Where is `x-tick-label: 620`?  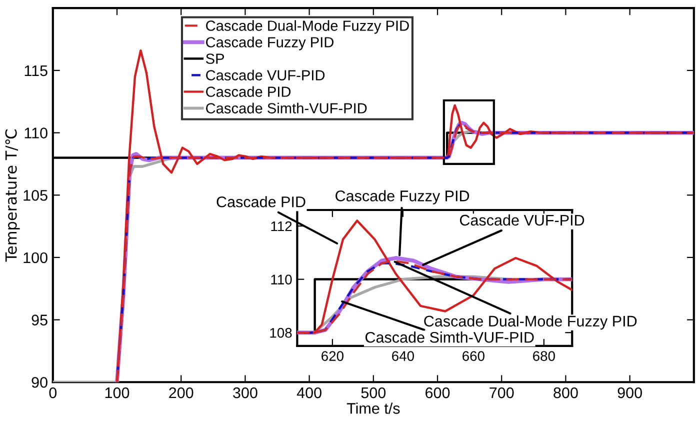
x-tick-label: 620 is located at coordinates (333, 356).